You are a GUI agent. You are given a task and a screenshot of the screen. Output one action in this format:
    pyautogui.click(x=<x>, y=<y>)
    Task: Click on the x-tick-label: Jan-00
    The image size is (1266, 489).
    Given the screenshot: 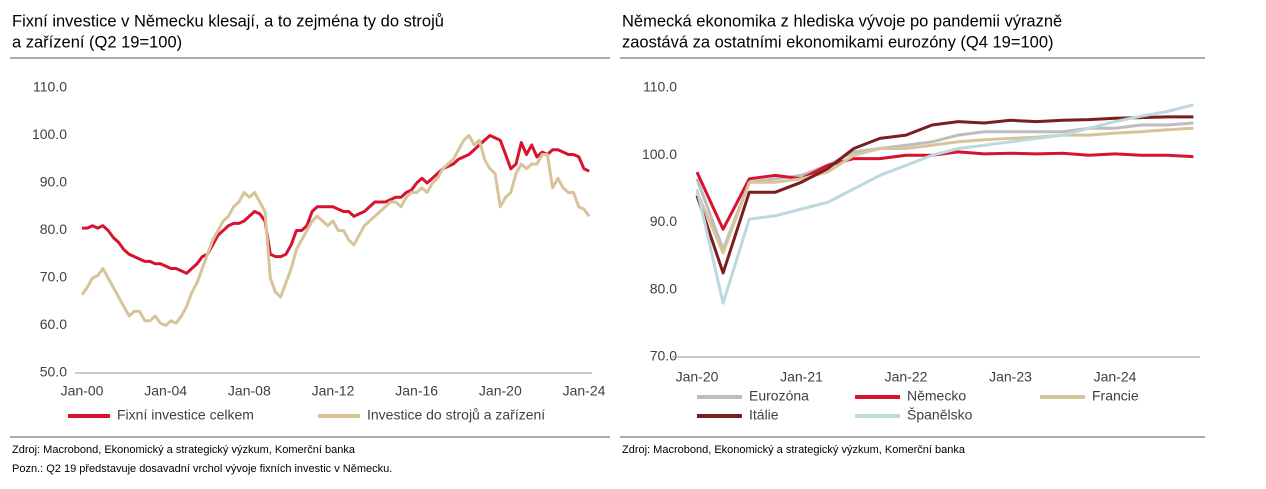 What is the action you would take?
    pyautogui.click(x=82, y=391)
    